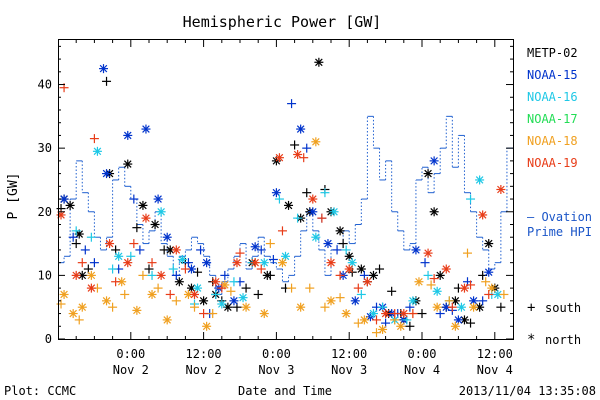  Describe the element at coordinates (552, 141) in the screenshot. I see `legend-entry-noaa-18: NOAA-18` at that location.